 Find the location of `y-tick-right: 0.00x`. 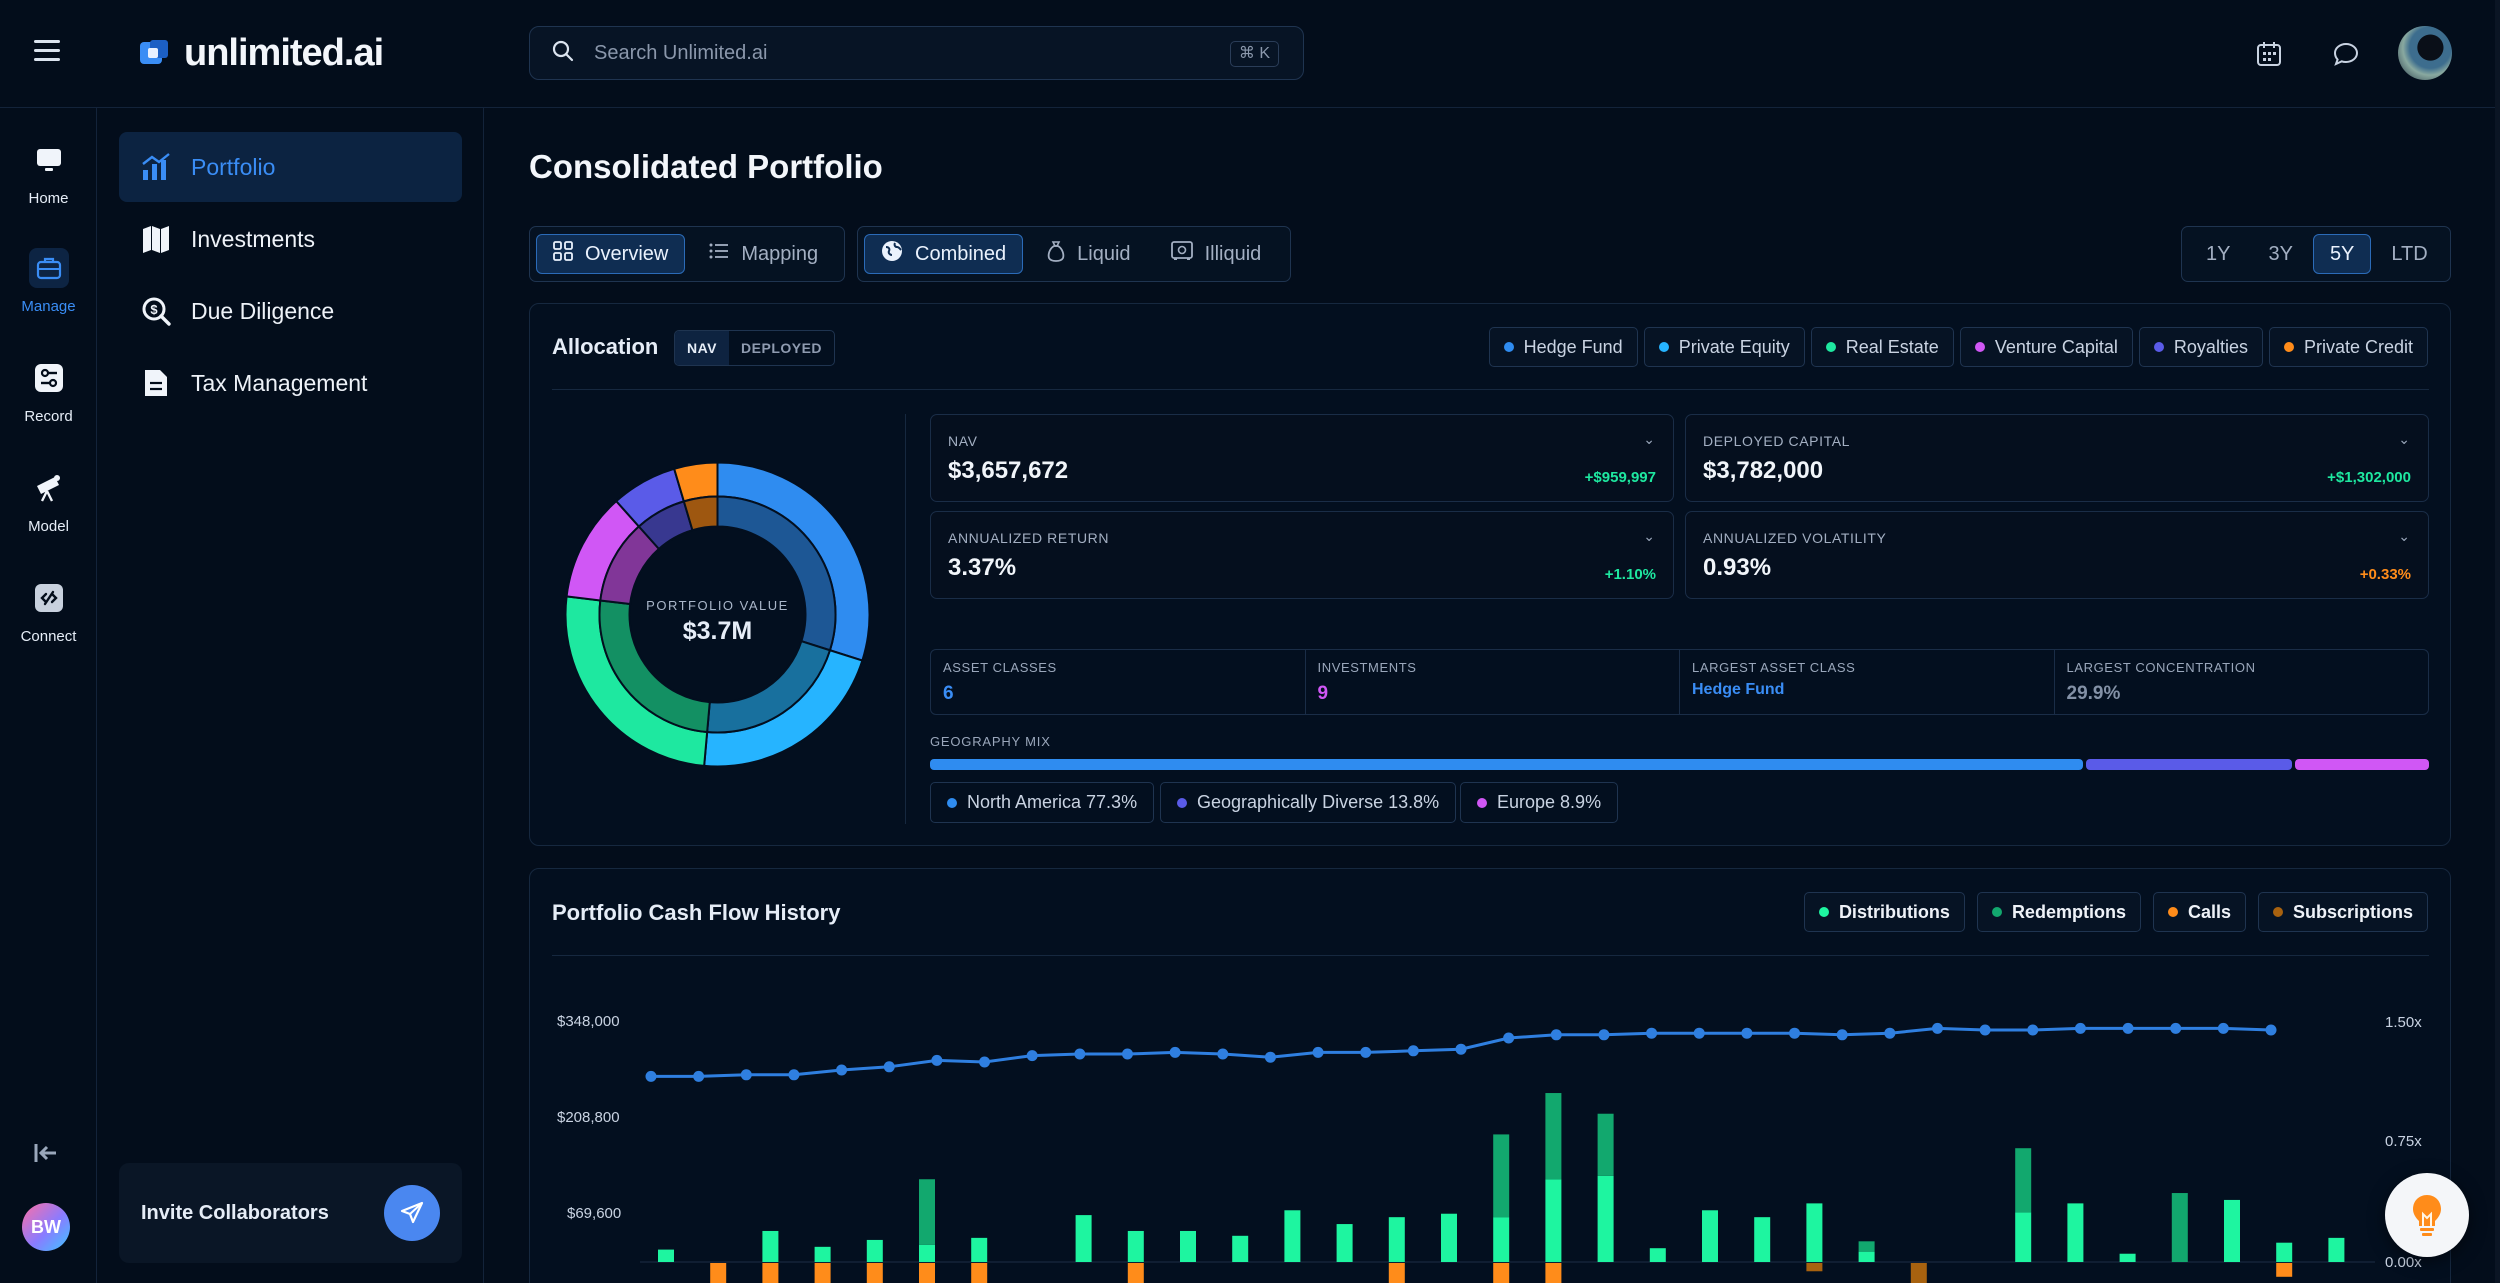

y-tick-right: 0.00x is located at coordinates (2403, 1262).